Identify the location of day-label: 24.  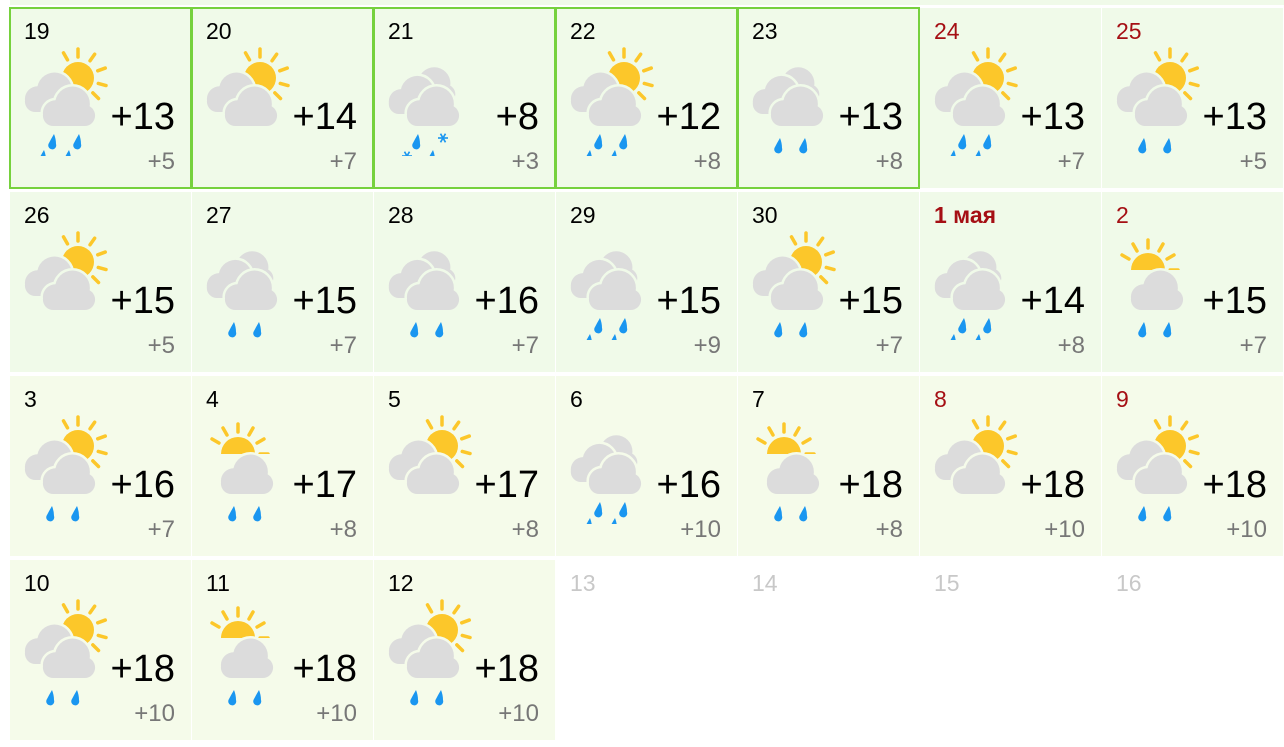
(947, 31).